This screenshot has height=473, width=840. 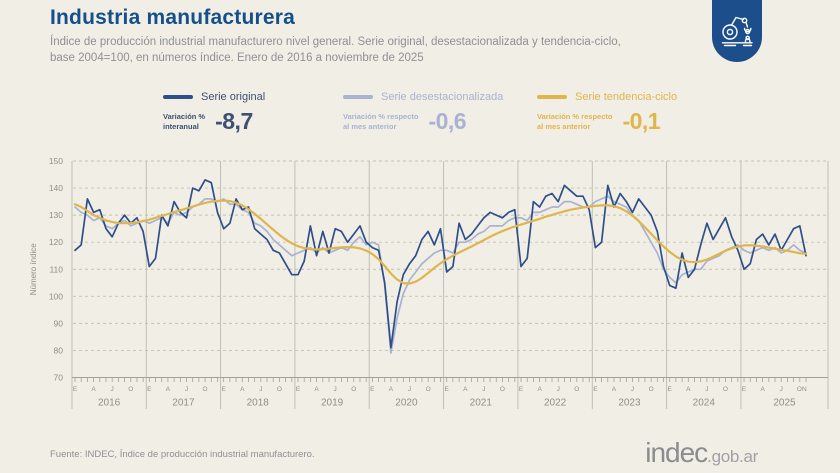 I want to click on serie-original-label: Serie original, so click(x=233, y=97).